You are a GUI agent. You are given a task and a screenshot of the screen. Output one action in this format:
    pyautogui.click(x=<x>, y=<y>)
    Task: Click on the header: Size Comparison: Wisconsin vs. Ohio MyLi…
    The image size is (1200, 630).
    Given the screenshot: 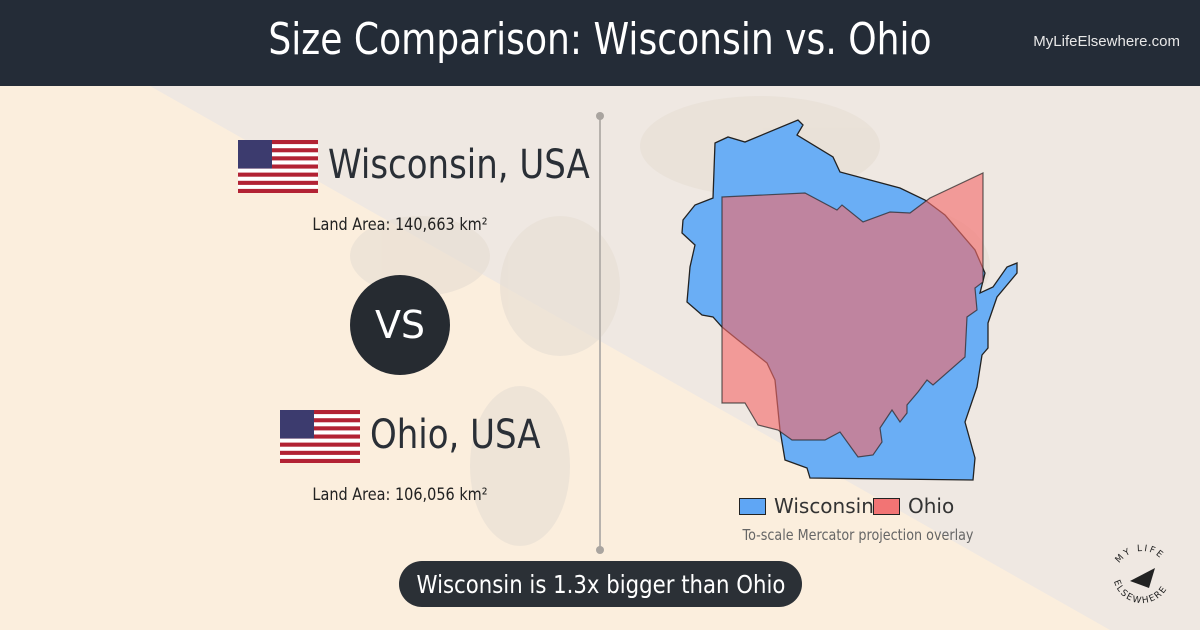 What is the action you would take?
    pyautogui.click(x=600, y=43)
    